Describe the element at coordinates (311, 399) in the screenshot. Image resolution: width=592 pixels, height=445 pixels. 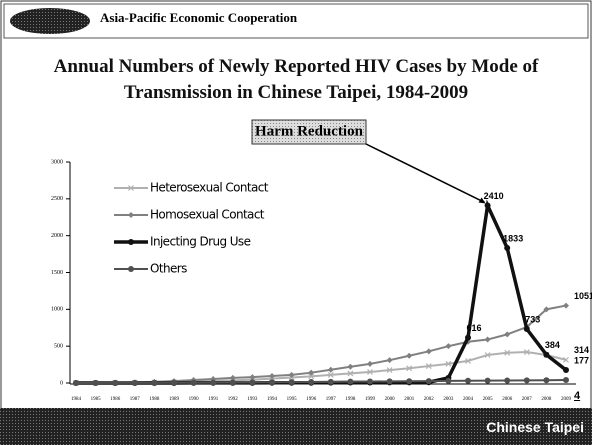
I see `x-tick-label: 1996` at that location.